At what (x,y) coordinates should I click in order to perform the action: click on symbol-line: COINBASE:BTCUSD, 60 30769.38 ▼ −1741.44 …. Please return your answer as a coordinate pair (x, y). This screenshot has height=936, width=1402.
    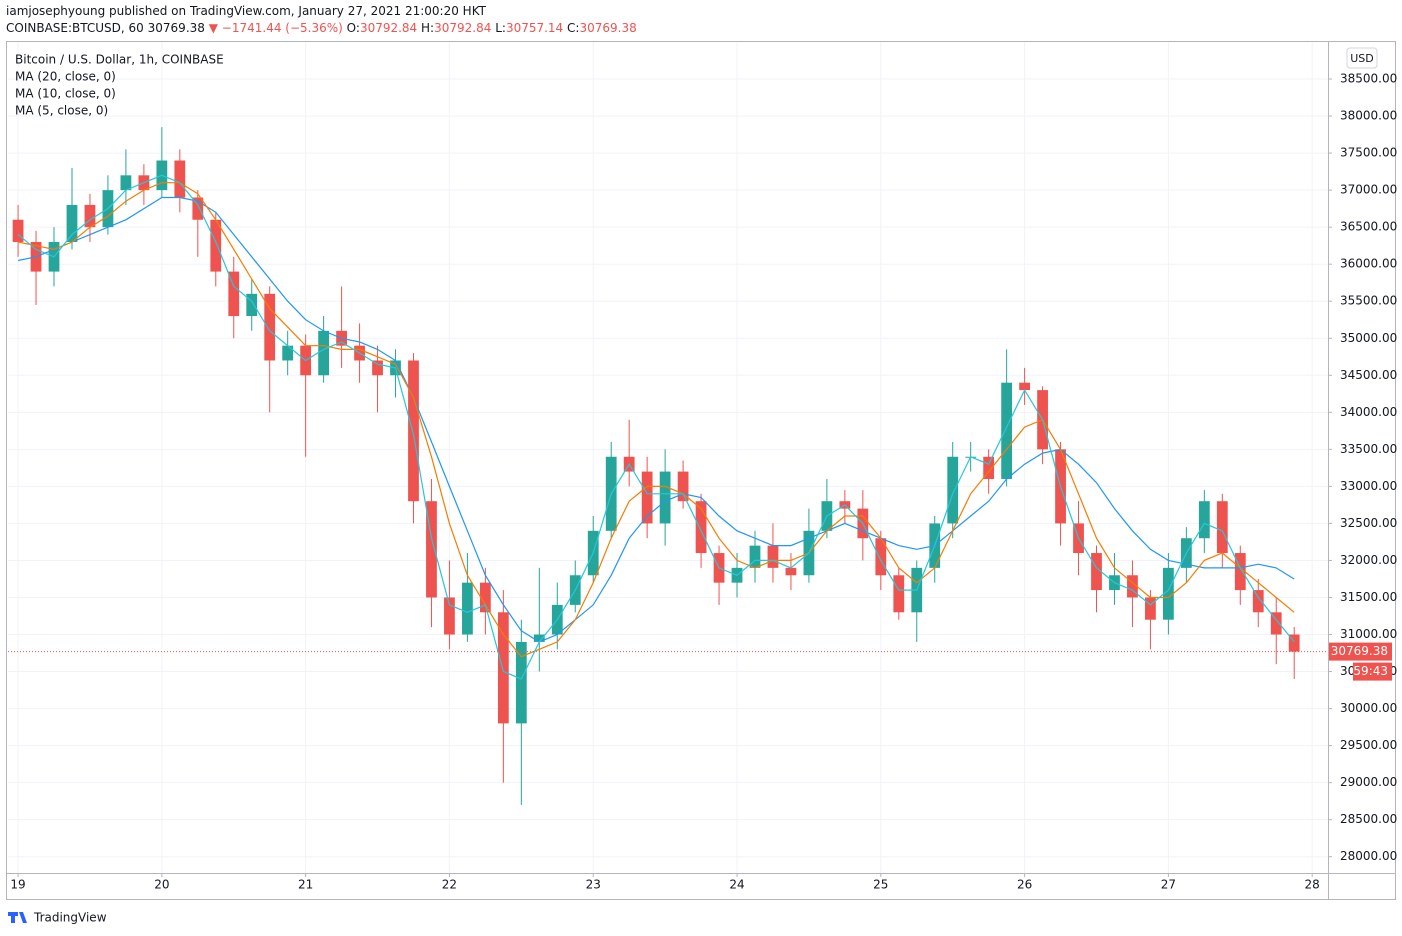
    Looking at the image, I should click on (321, 28).